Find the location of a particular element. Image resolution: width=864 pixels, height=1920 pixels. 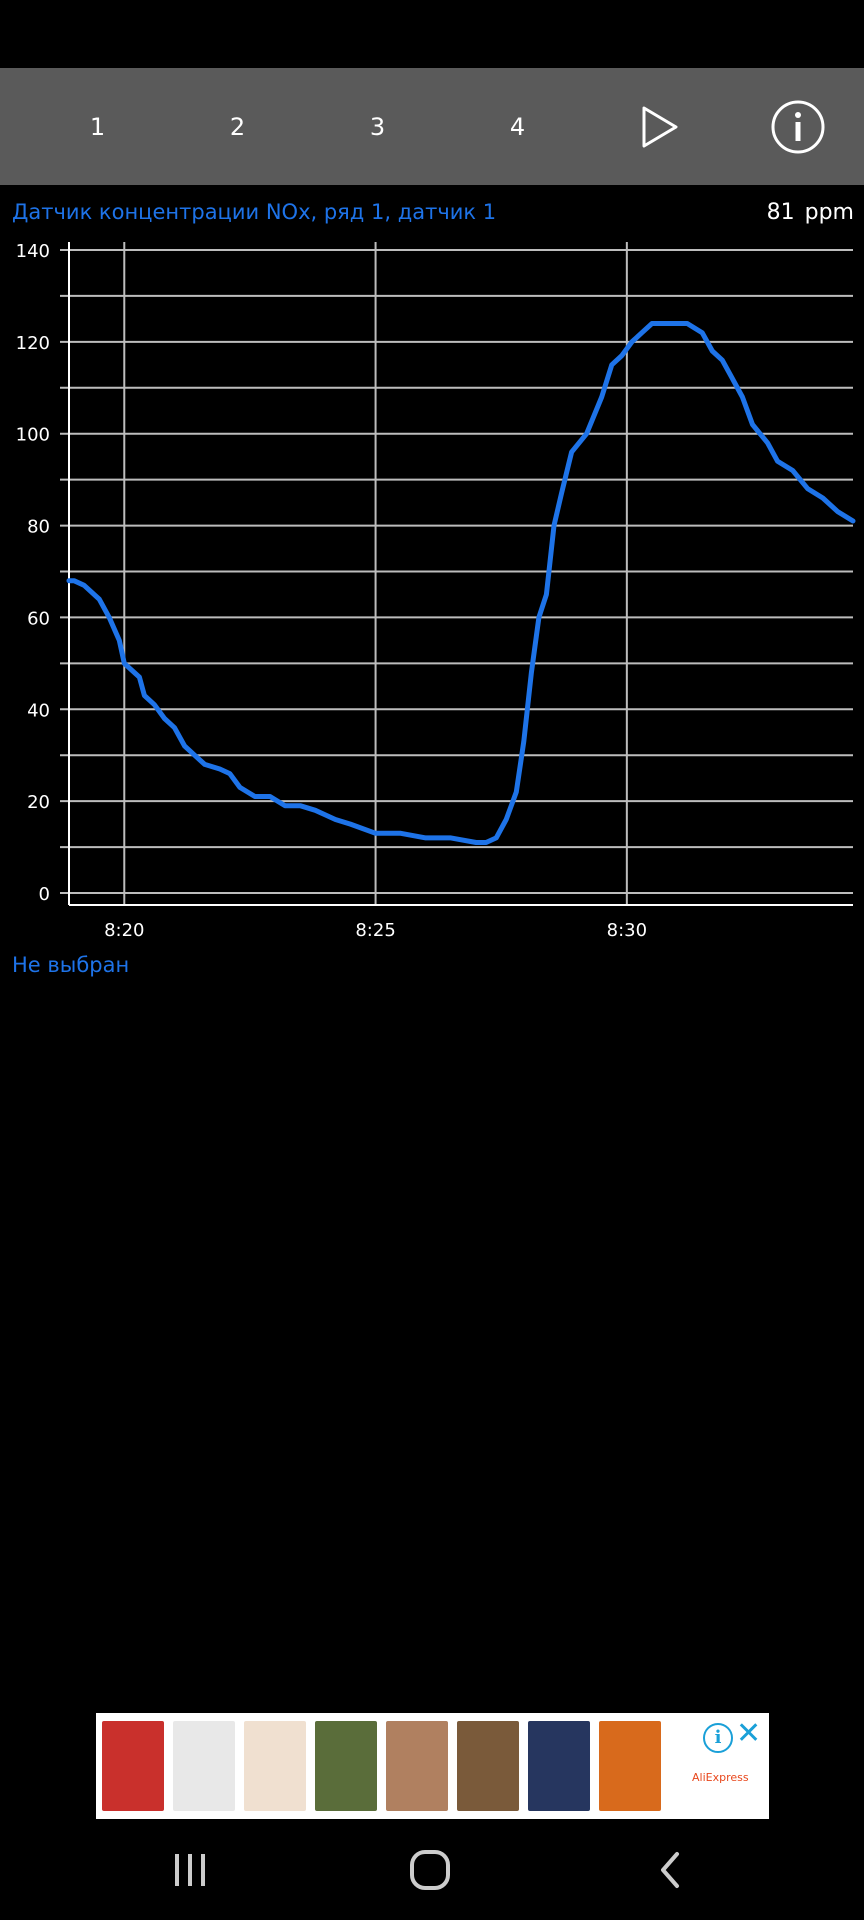

y-tick-label: 120 is located at coordinates (33, 343).